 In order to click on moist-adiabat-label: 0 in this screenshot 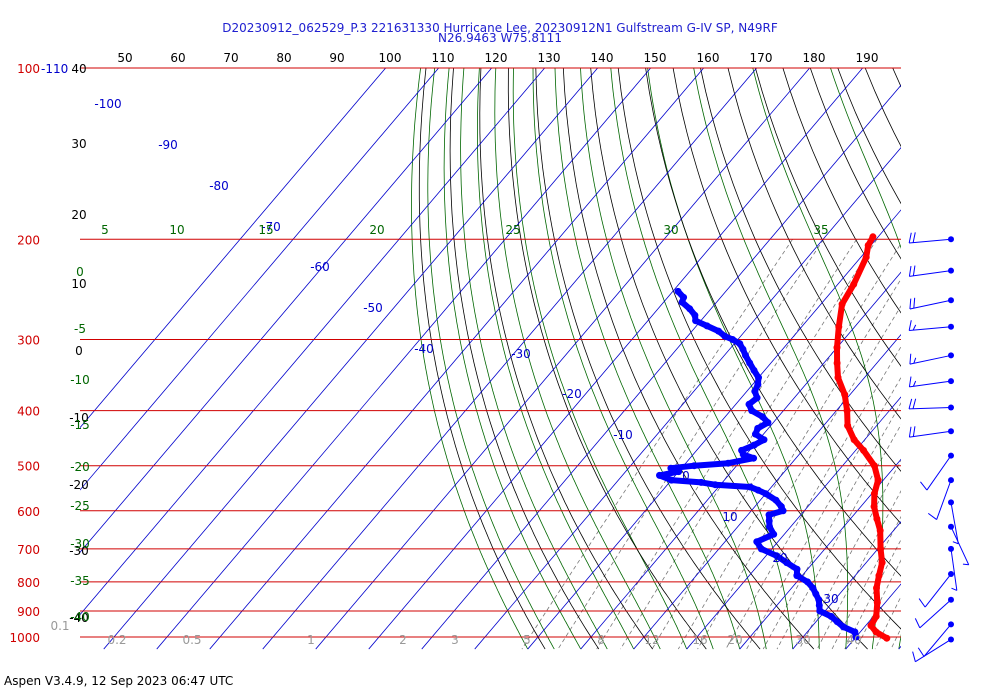, I will do `click(80, 272)`.